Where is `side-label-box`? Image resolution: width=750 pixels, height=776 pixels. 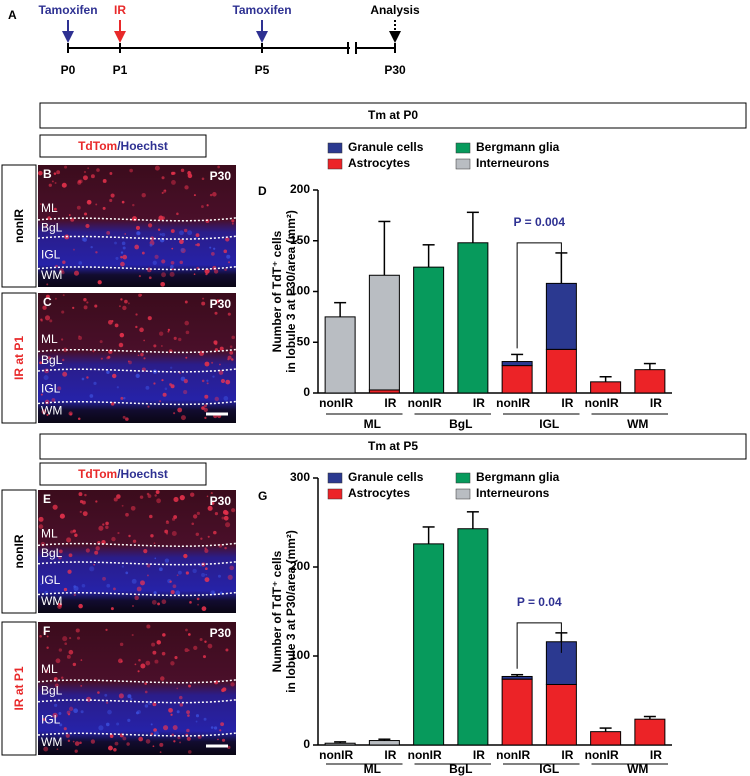 side-label-box is located at coordinates (19, 688).